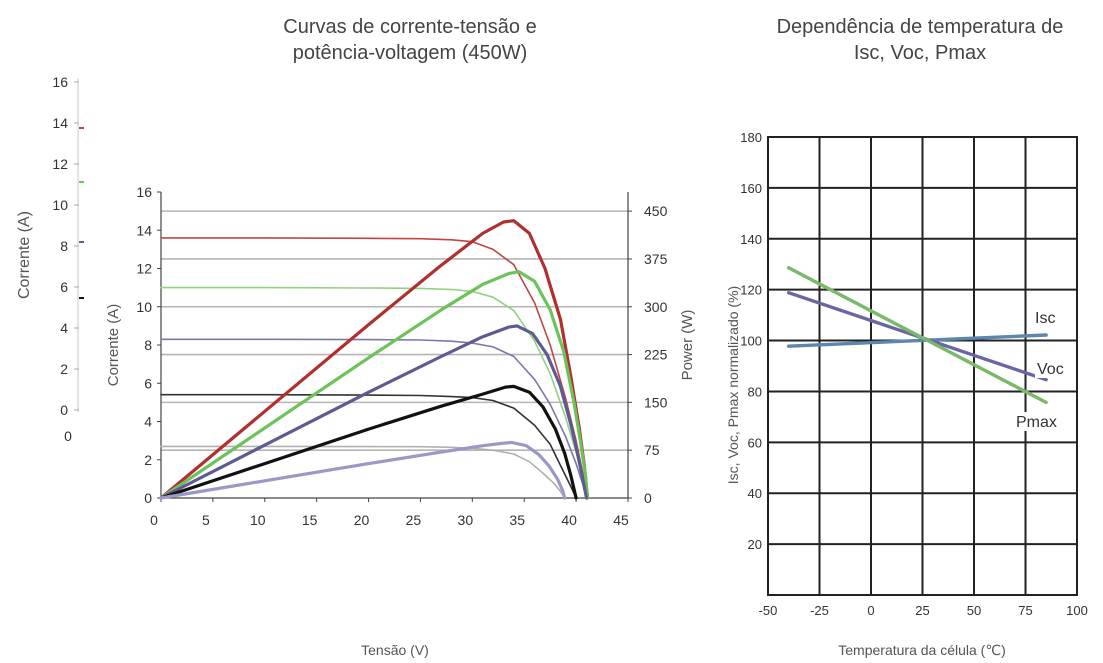  I want to click on iv-y2-tick-label: 450, so click(656, 211).